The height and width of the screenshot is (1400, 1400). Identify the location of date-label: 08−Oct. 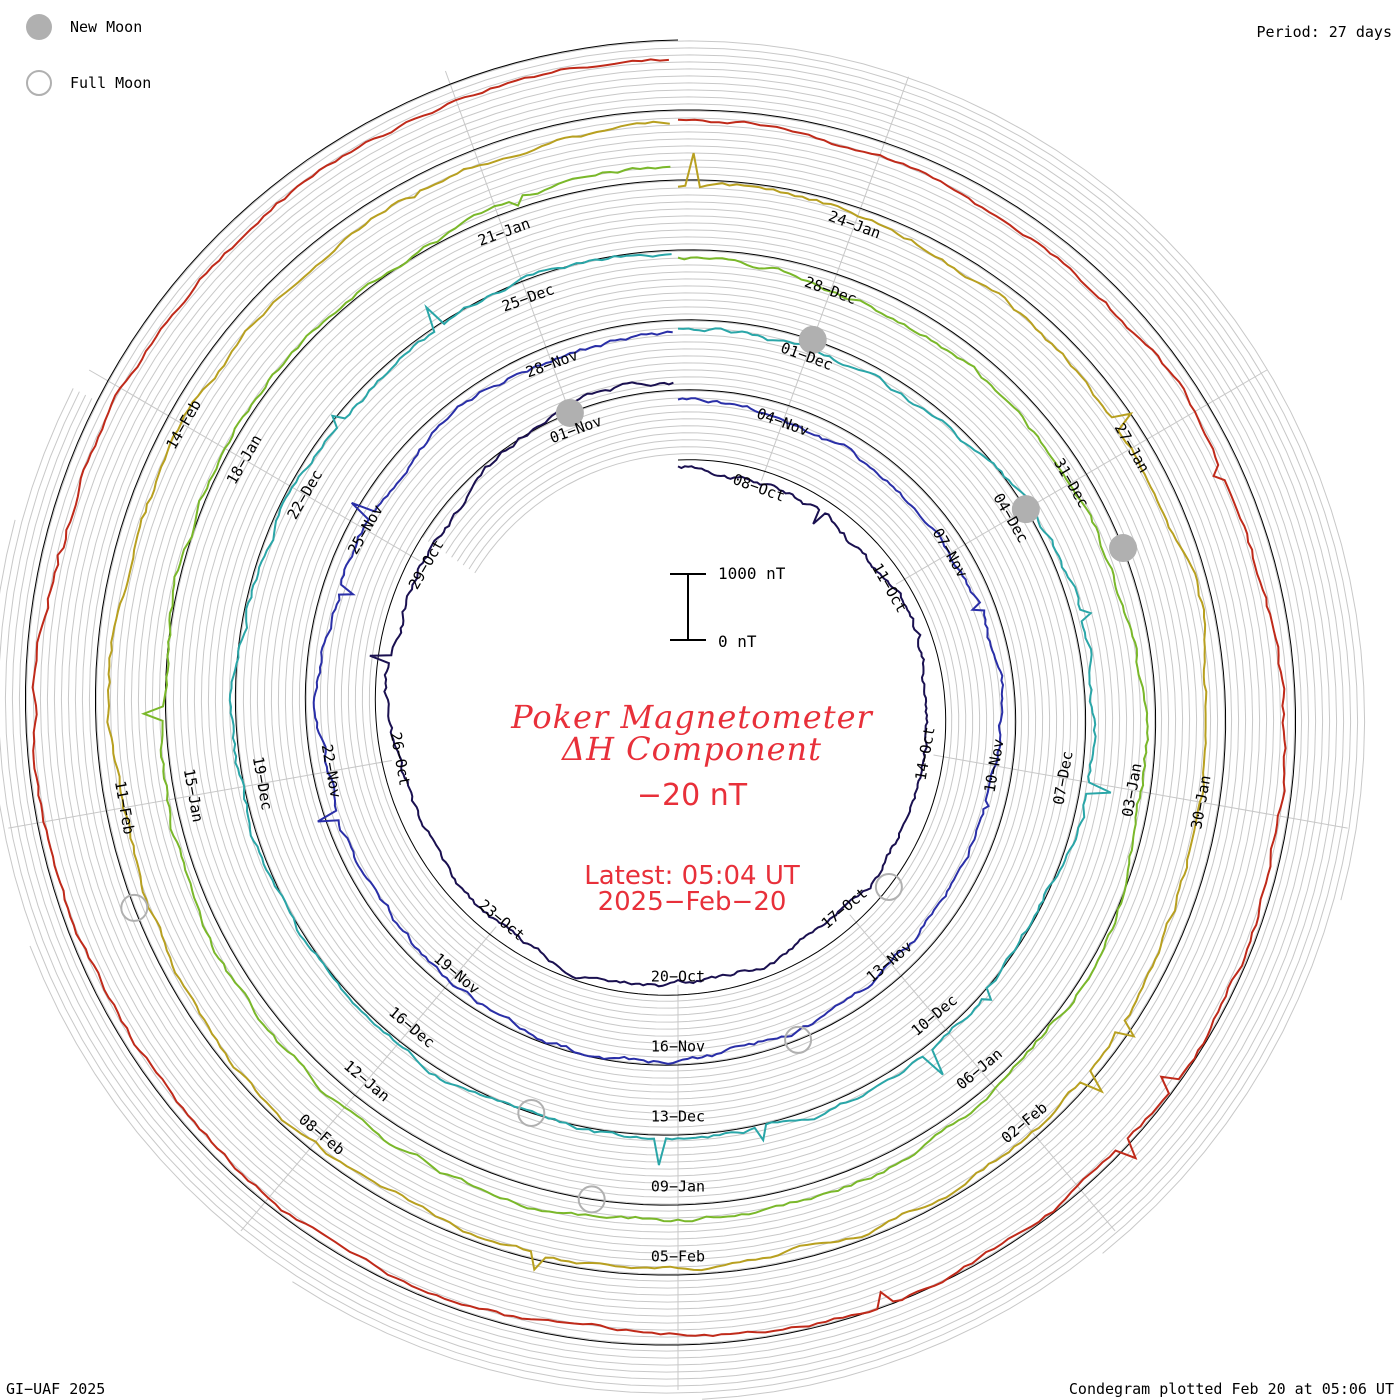
(758, 487).